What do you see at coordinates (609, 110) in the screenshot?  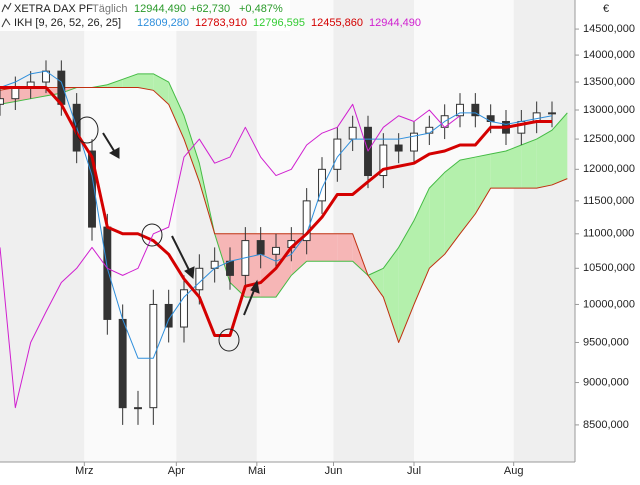 I see `y-tick-label: 13000,000` at bounding box center [609, 110].